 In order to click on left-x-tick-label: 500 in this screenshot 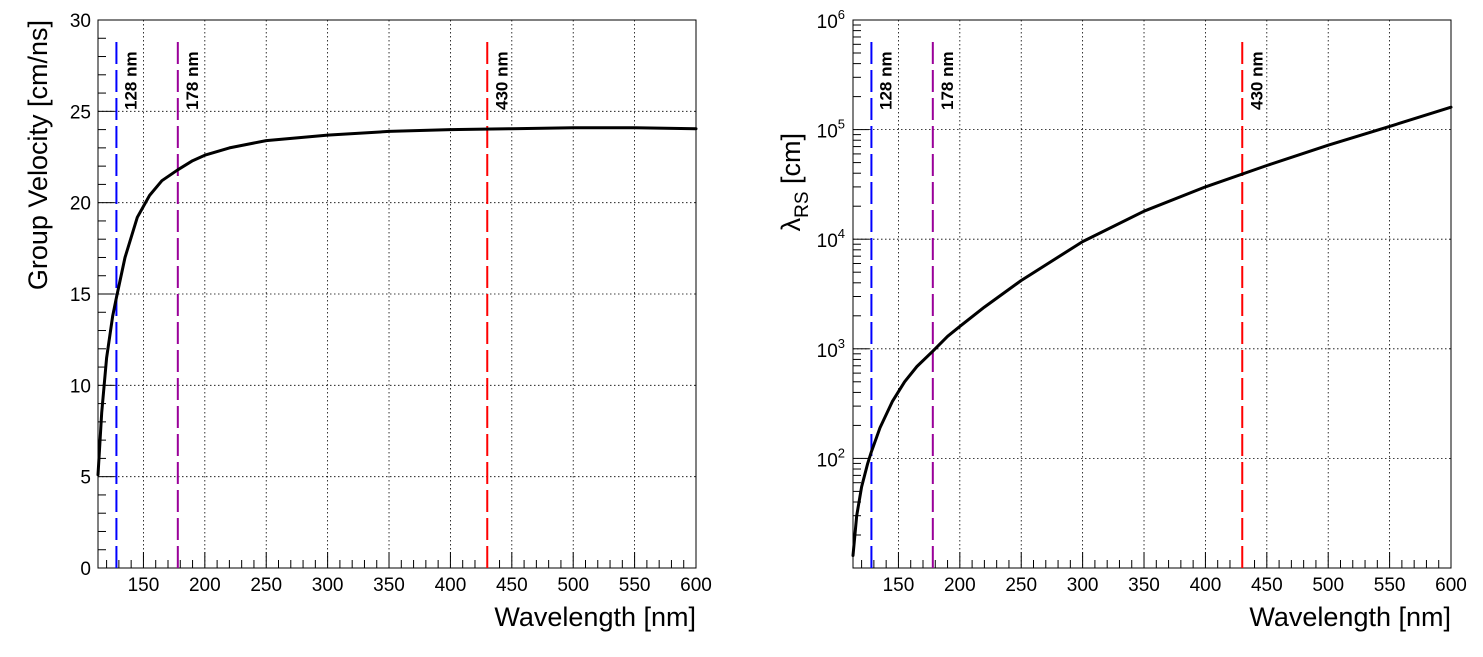, I will do `click(573, 585)`.